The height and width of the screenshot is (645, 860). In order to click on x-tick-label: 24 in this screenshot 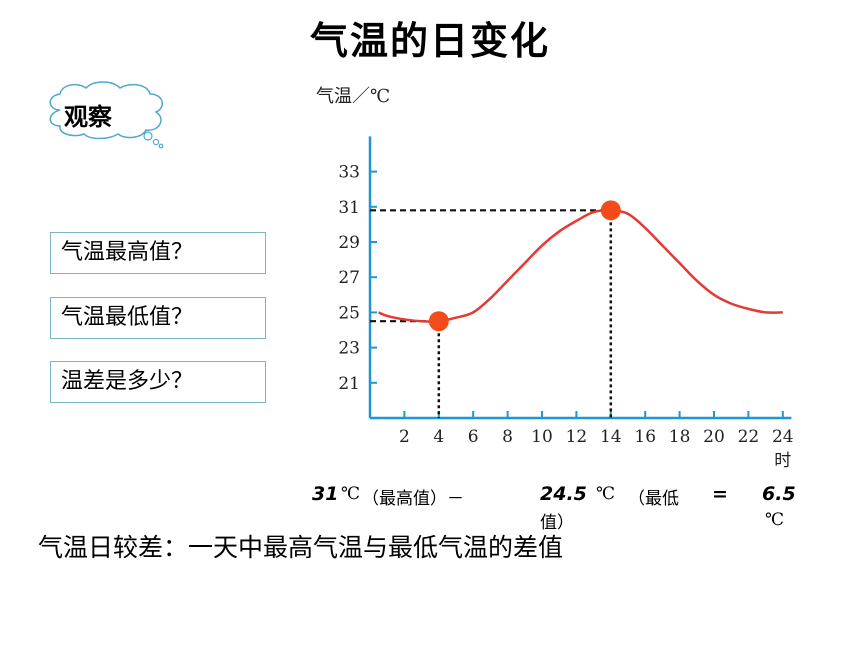, I will do `click(783, 437)`.